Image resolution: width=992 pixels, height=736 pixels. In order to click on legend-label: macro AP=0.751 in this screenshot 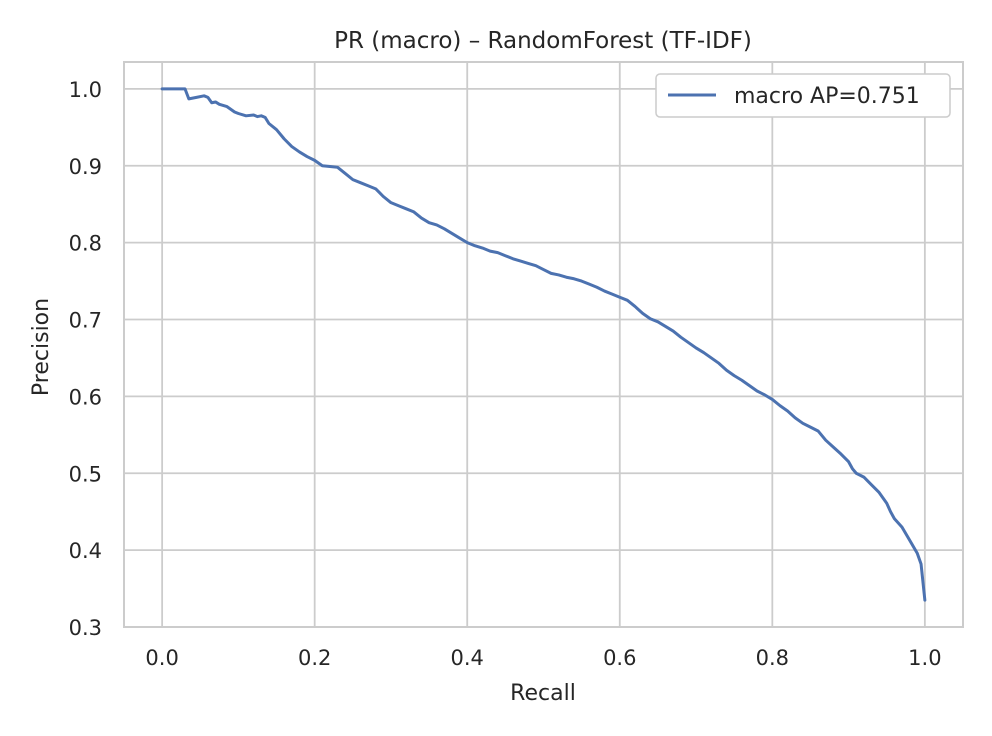, I will do `click(827, 96)`.